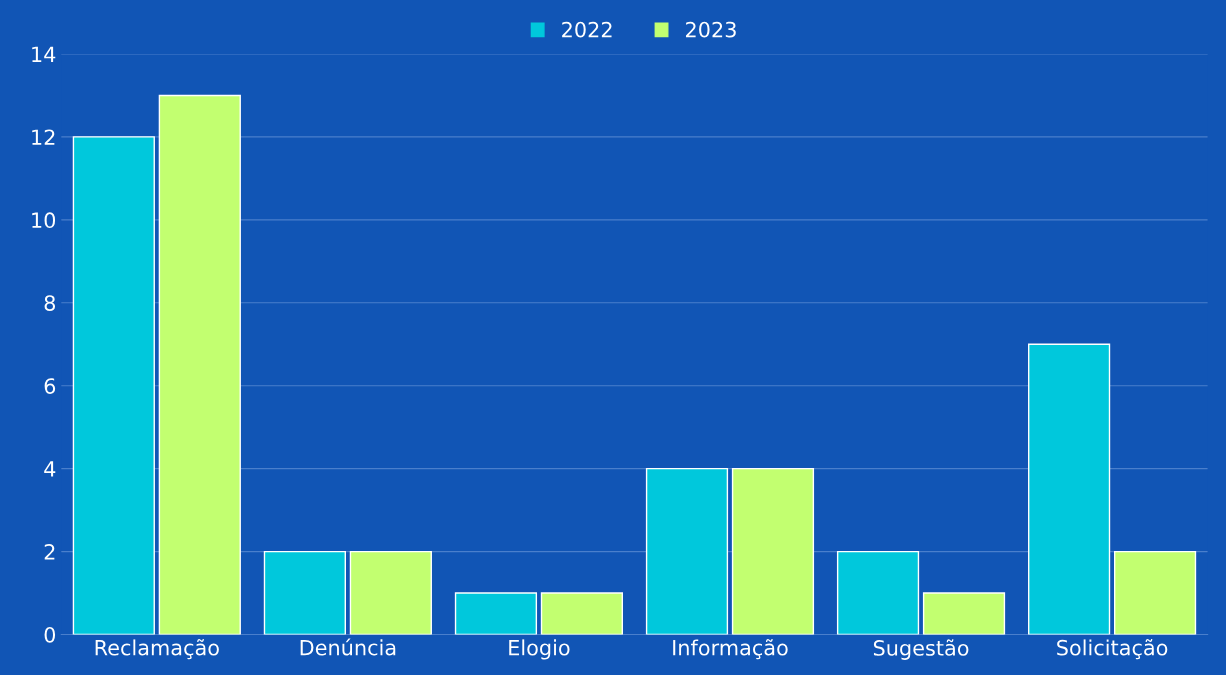 The width and height of the screenshot is (1226, 675). Describe the element at coordinates (921, 649) in the screenshot. I see `x-tick-label: Sugestão` at that location.